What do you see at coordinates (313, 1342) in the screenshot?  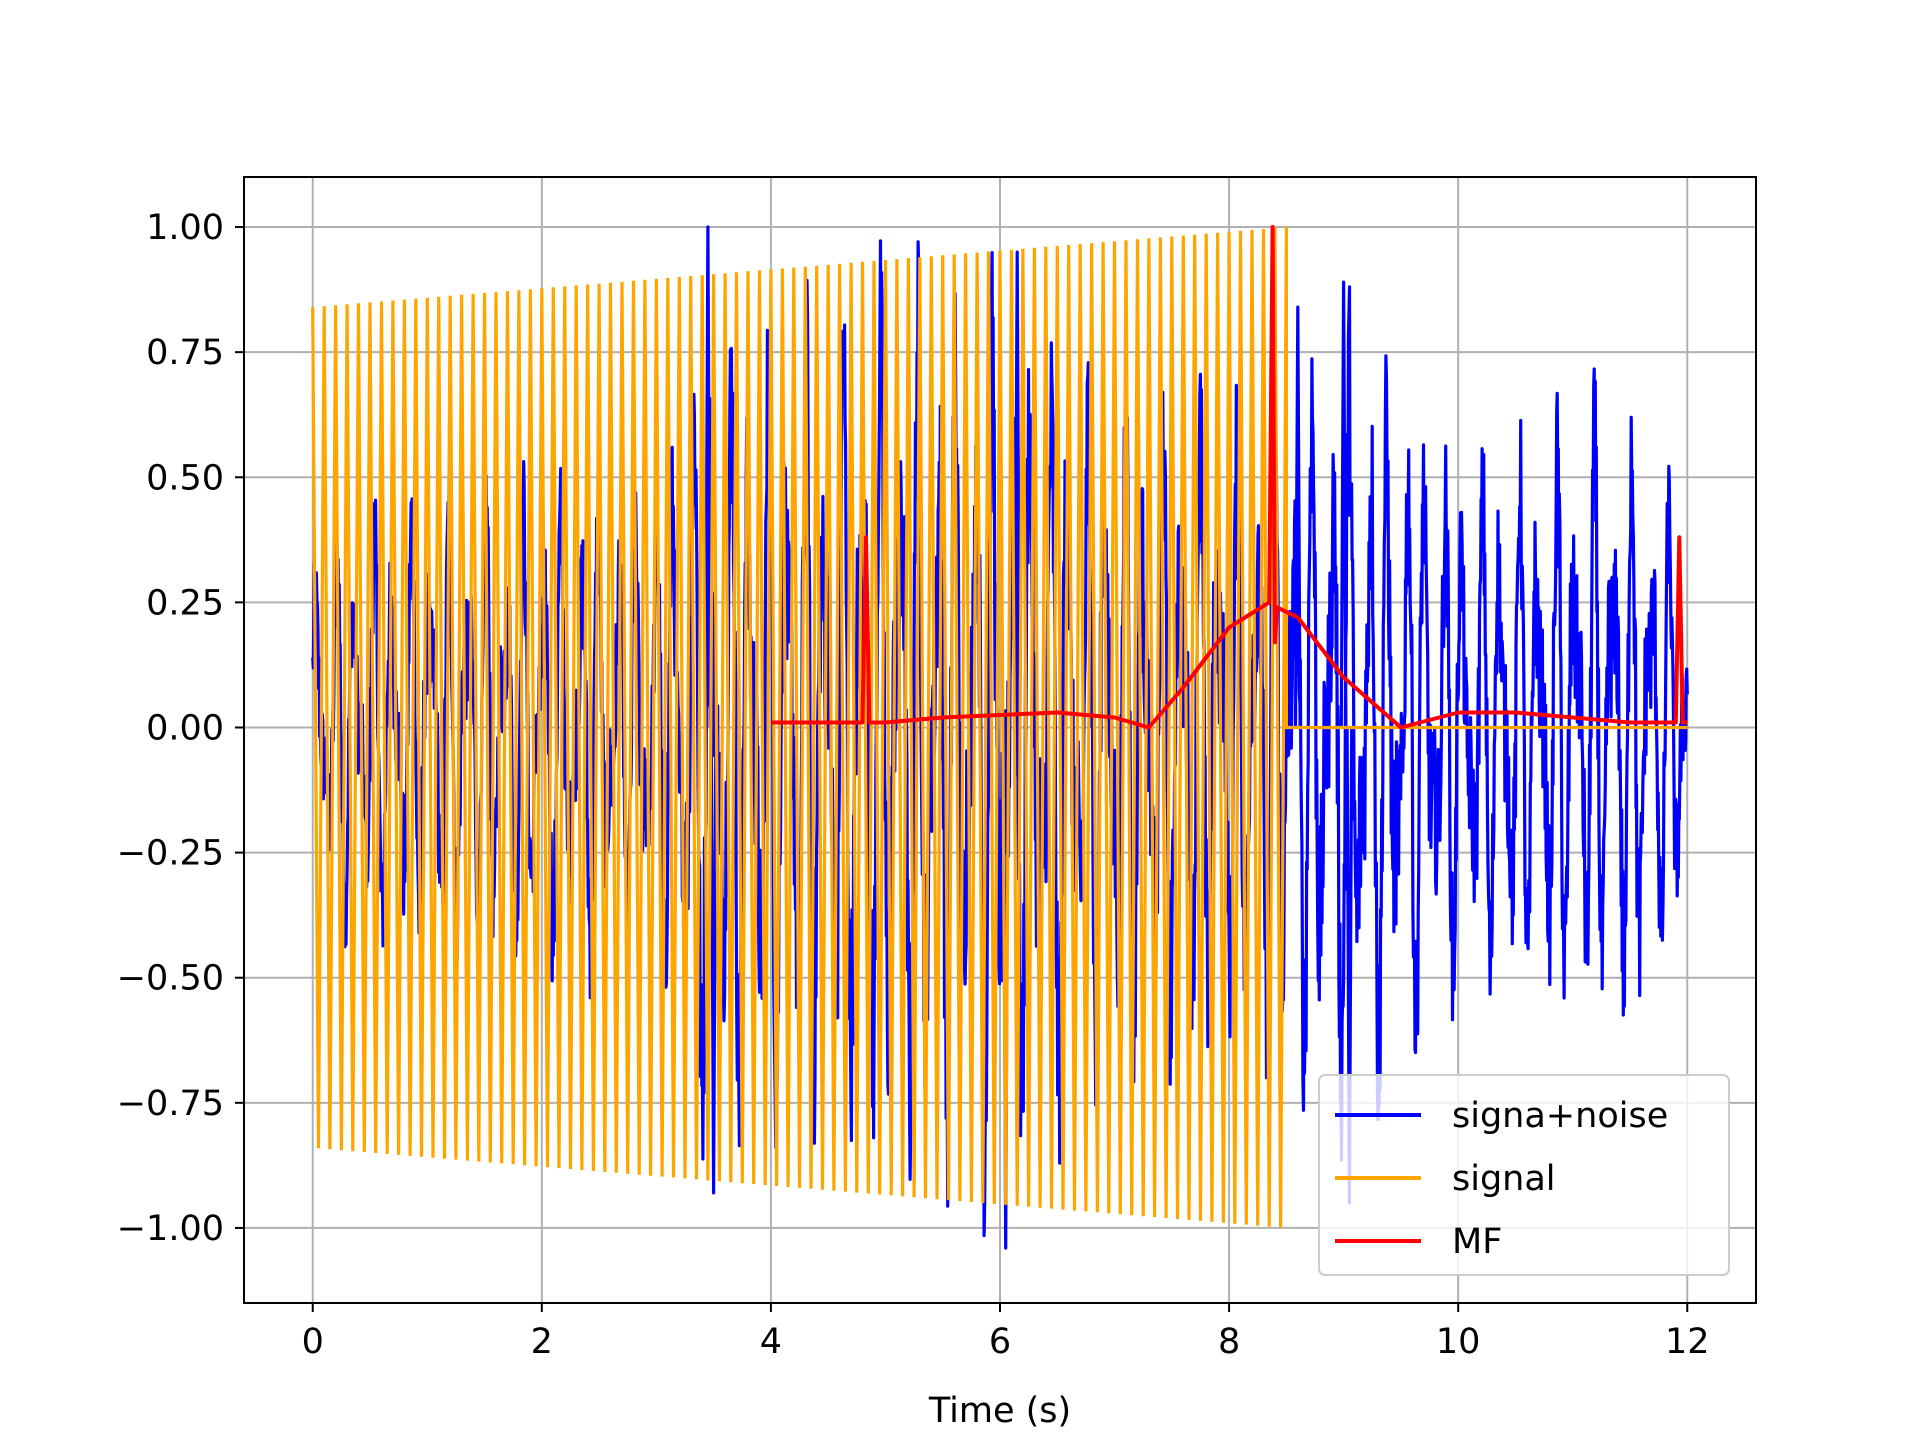 I see `x-tick-label: 0` at bounding box center [313, 1342].